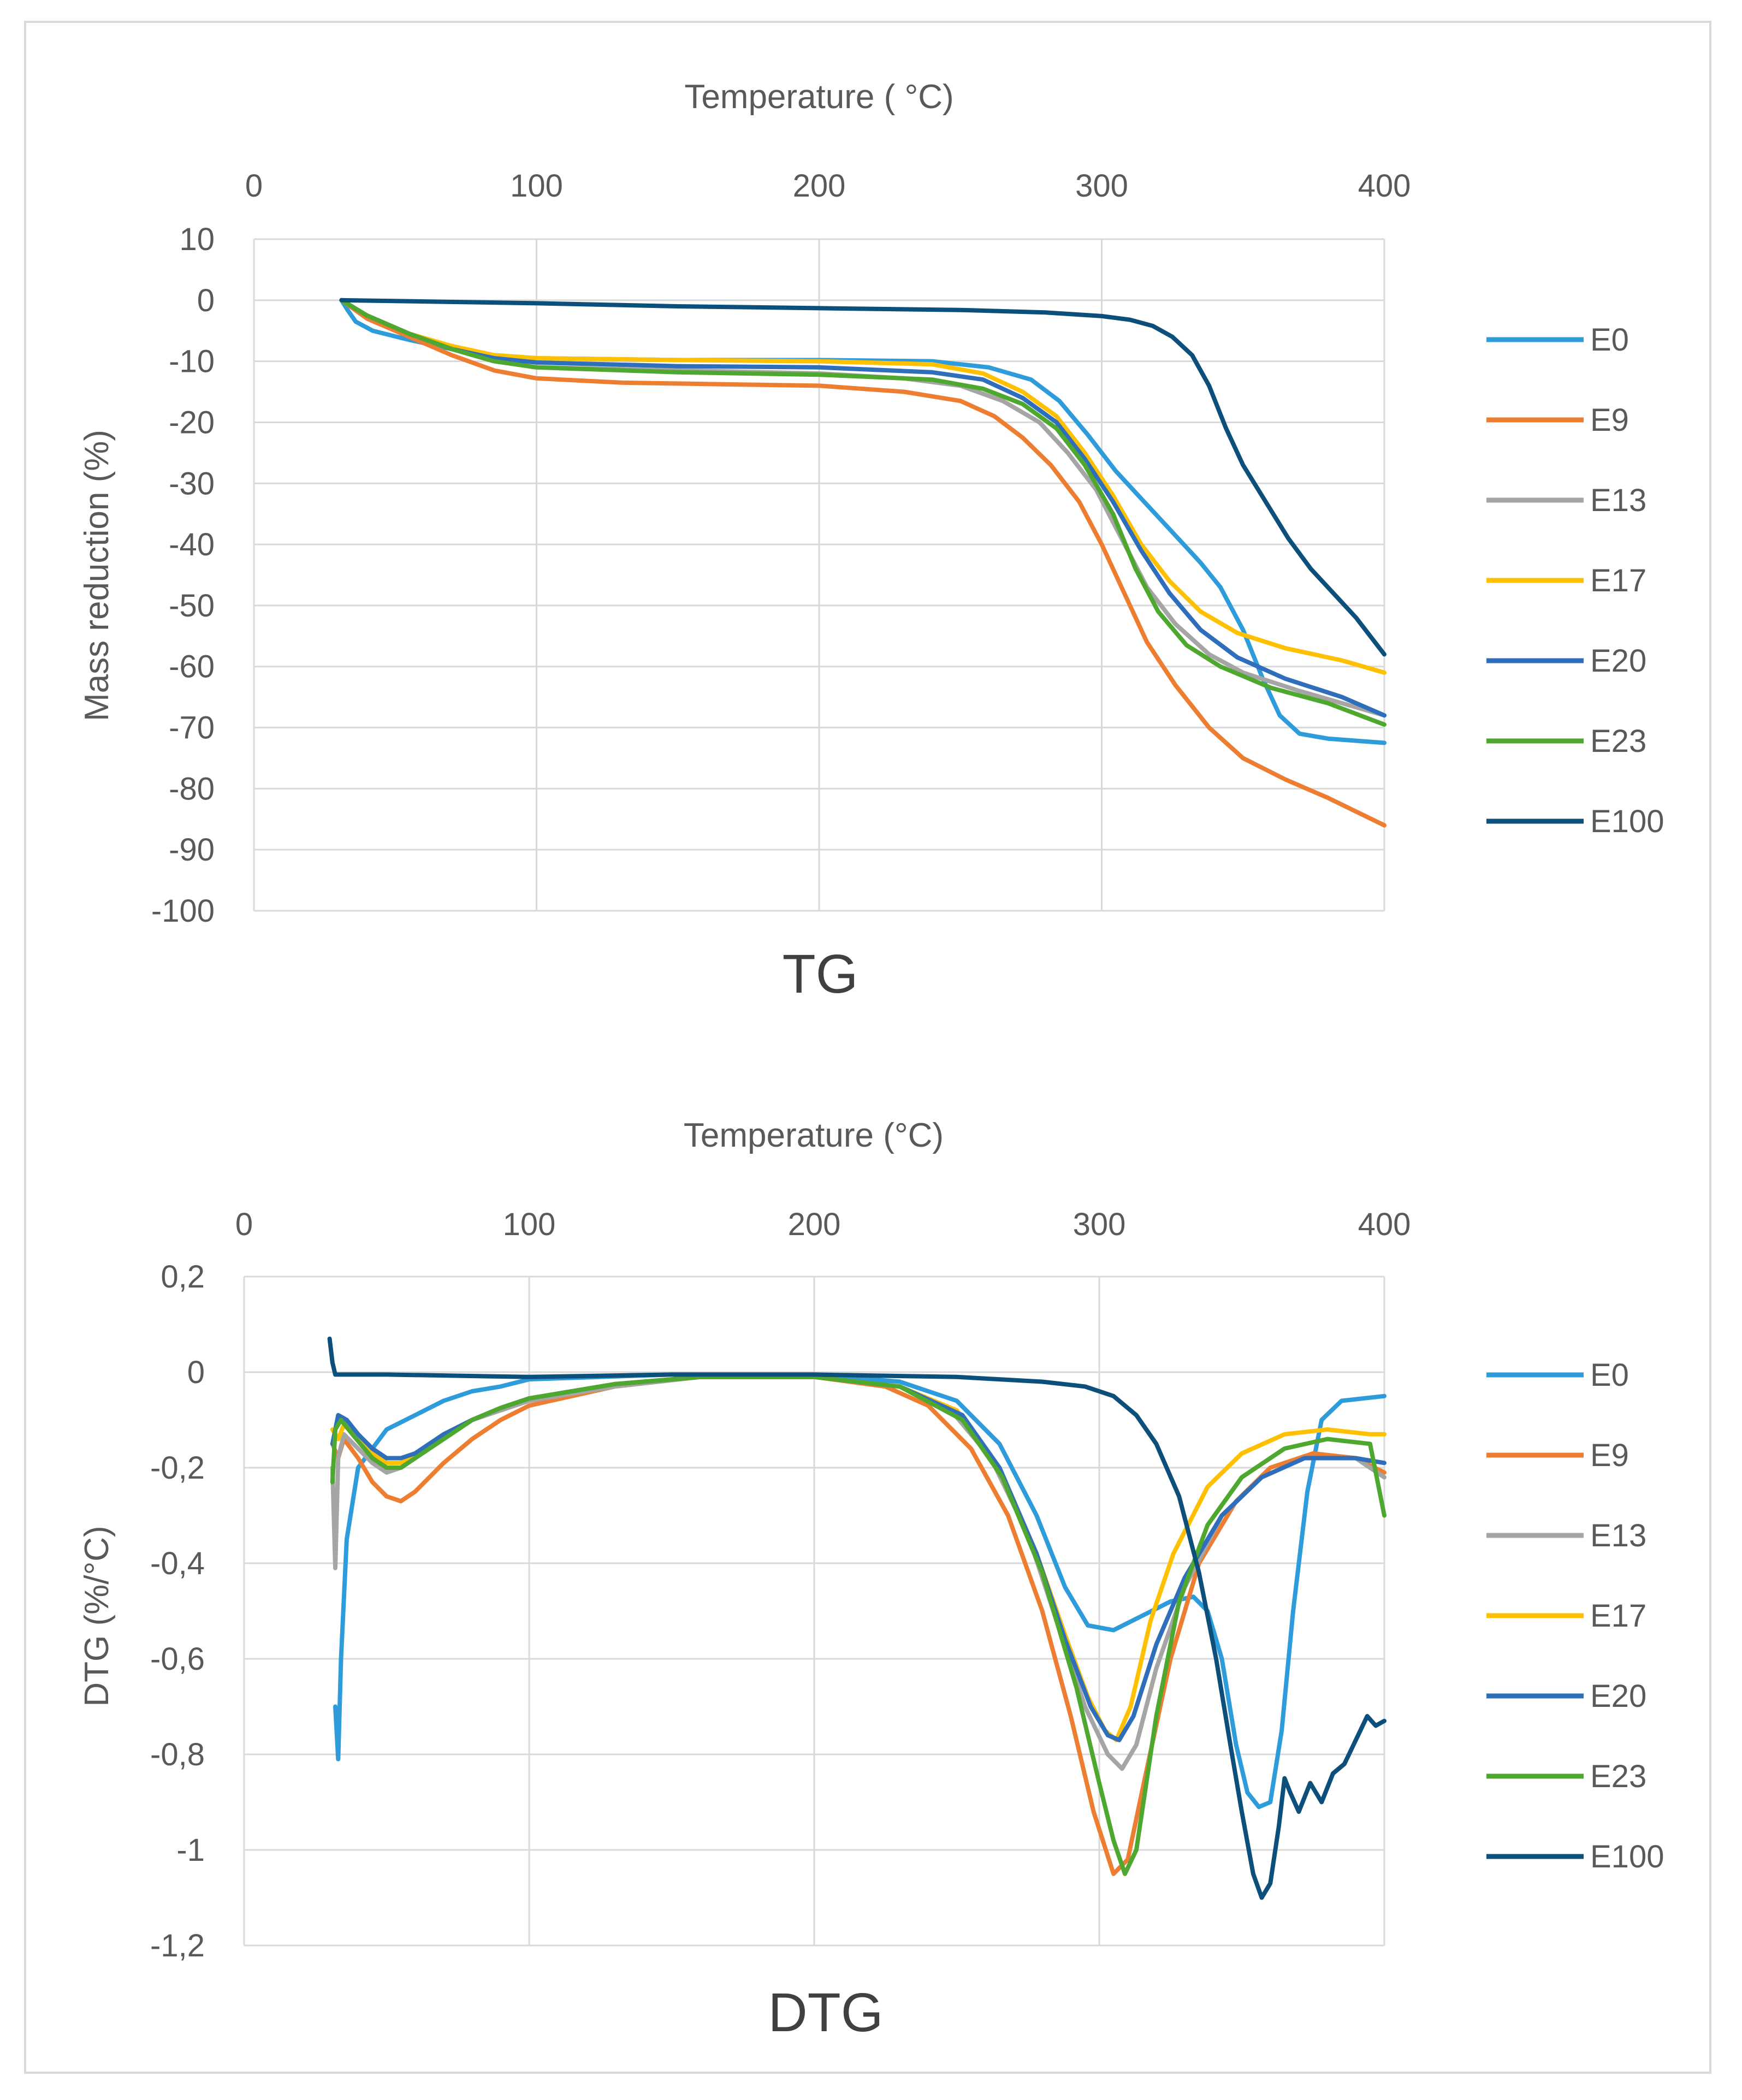 This screenshot has width=1742, height=2100. I want to click on dtg-x-tick-label: 100, so click(530, 1224).